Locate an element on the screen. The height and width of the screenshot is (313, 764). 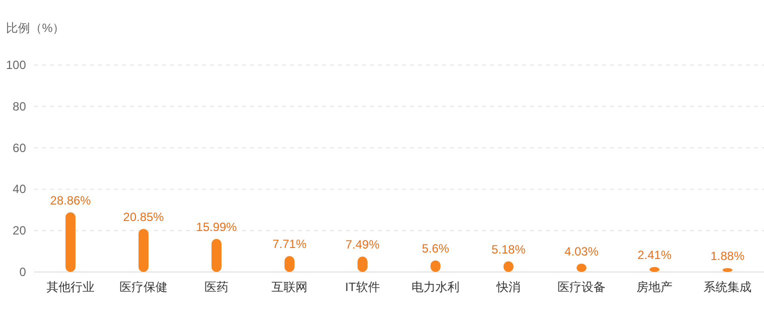
x-tick-label: 快消 is located at coordinates (508, 287).